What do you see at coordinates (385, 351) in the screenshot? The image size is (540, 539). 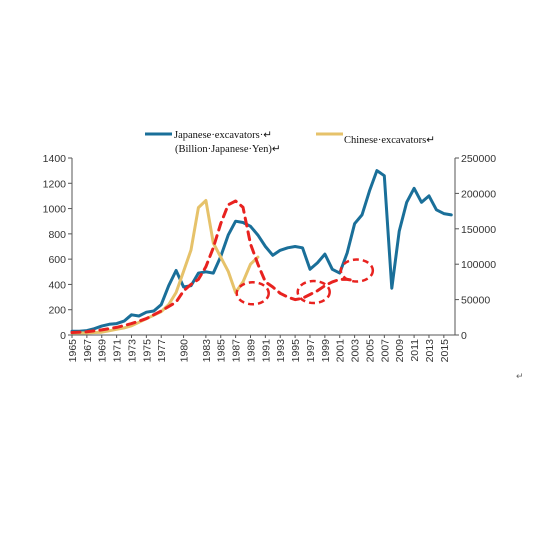 I see `x-tick-label: 2007` at bounding box center [385, 351].